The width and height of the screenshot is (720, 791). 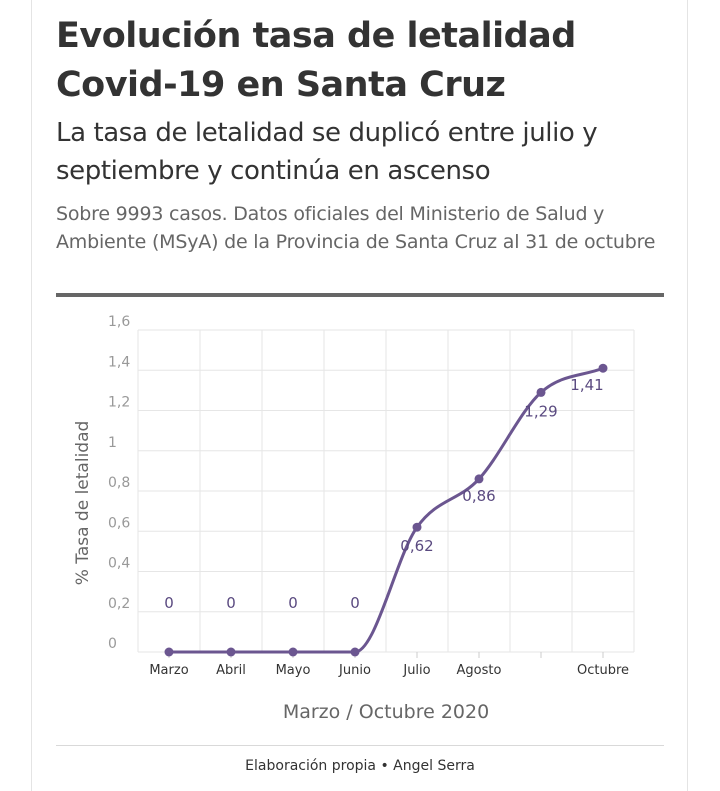 I want to click on y-tick-label: 1,4, so click(x=119, y=362).